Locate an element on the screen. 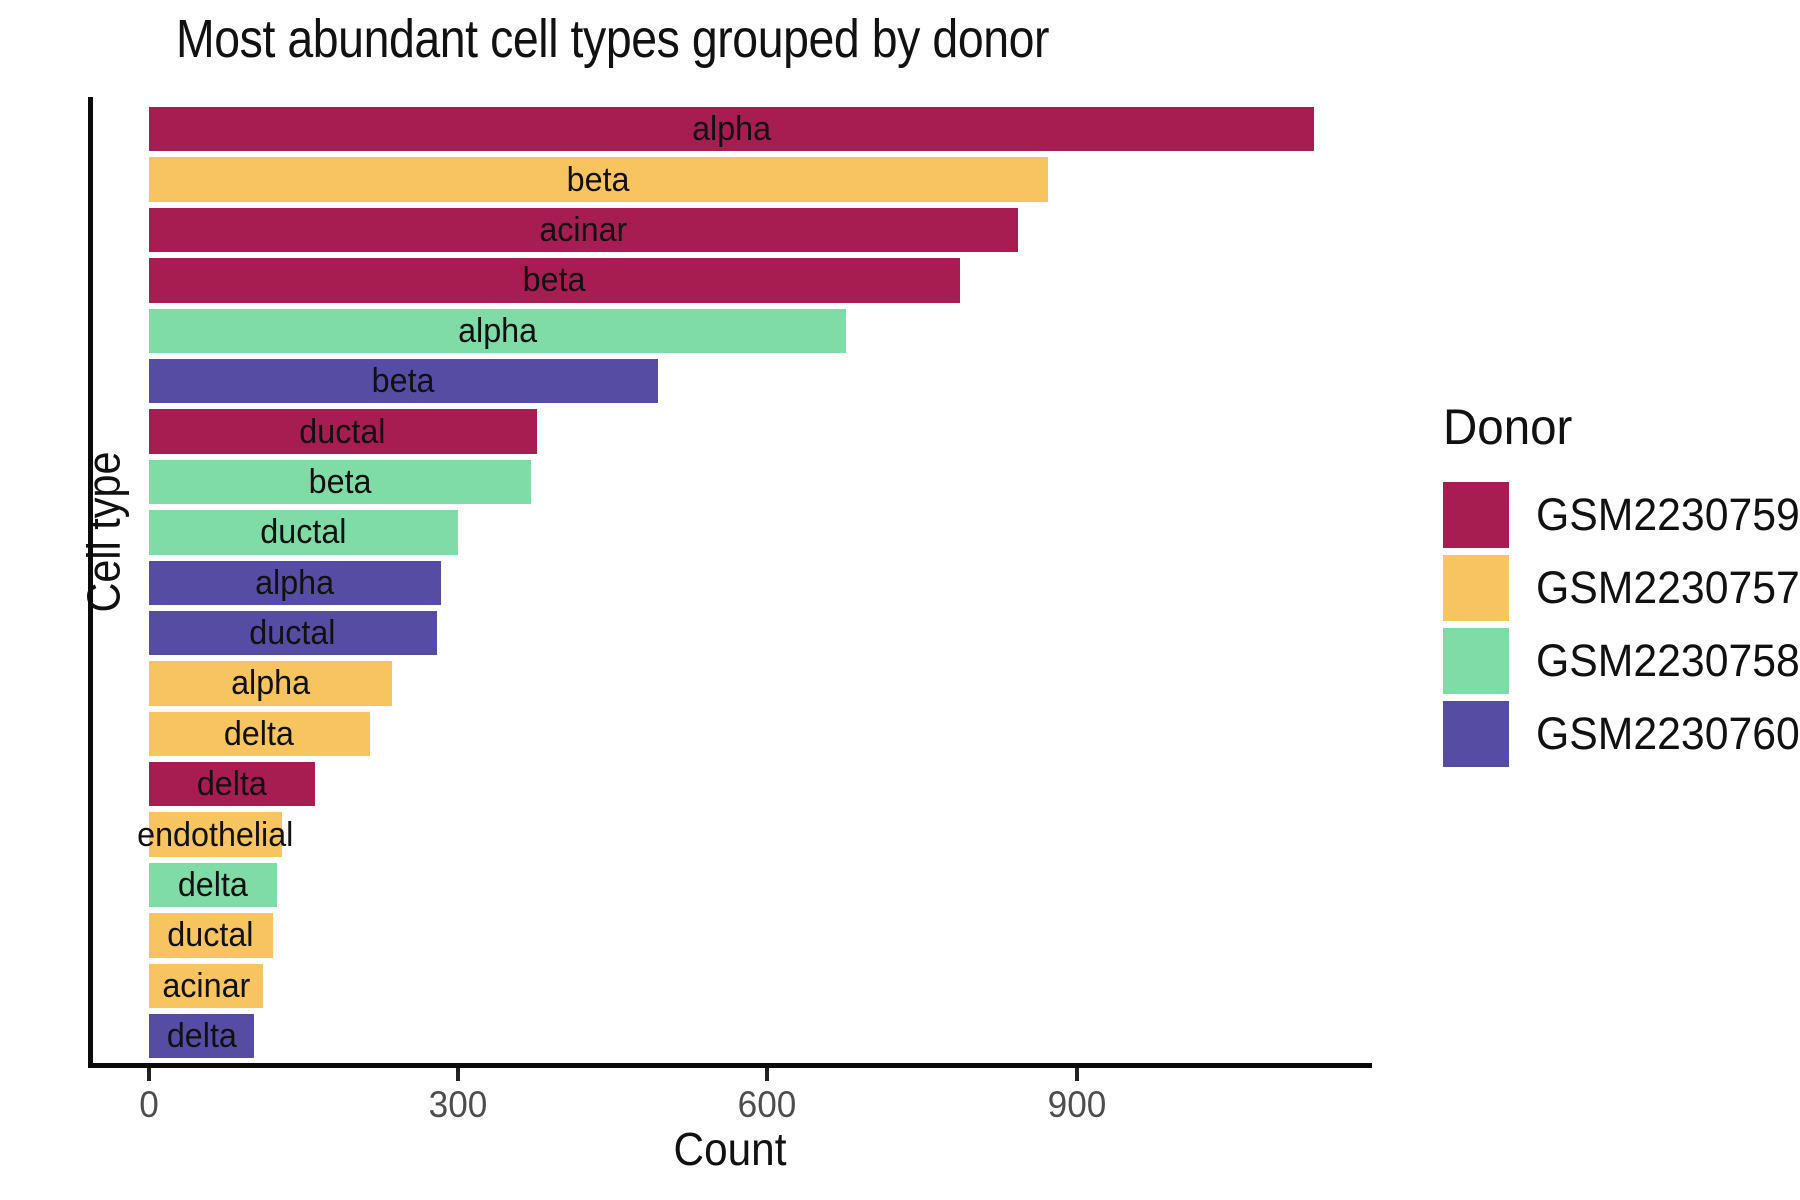 The height and width of the screenshot is (1200, 1800). bar-delta-GSM2230758: delta is located at coordinates (213, 885).